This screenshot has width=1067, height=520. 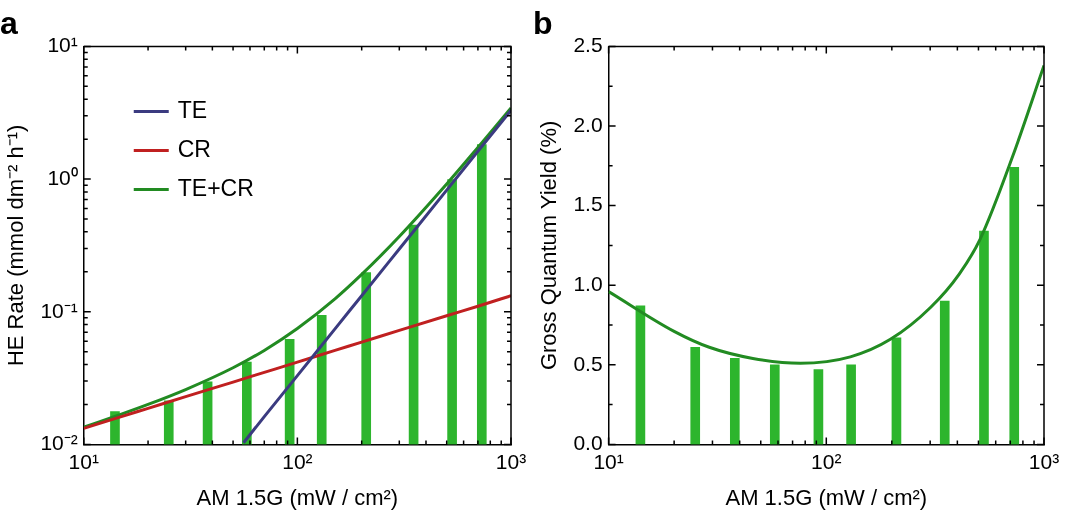 What do you see at coordinates (9, 23) in the screenshot?
I see `chart-title: a` at bounding box center [9, 23].